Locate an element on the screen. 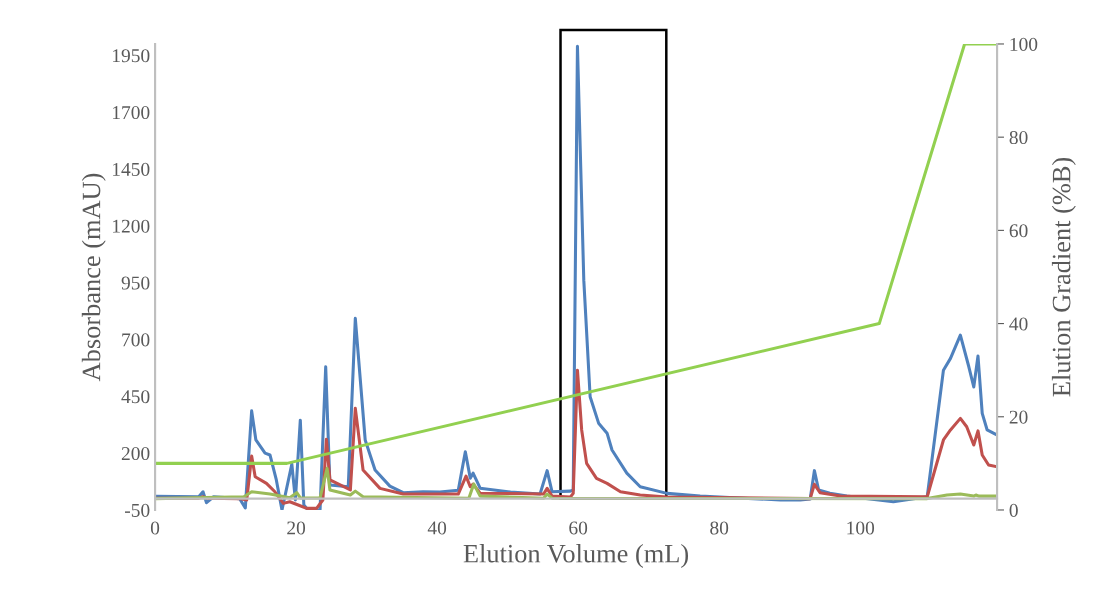  y-tick-label: 450 is located at coordinates (135, 397).